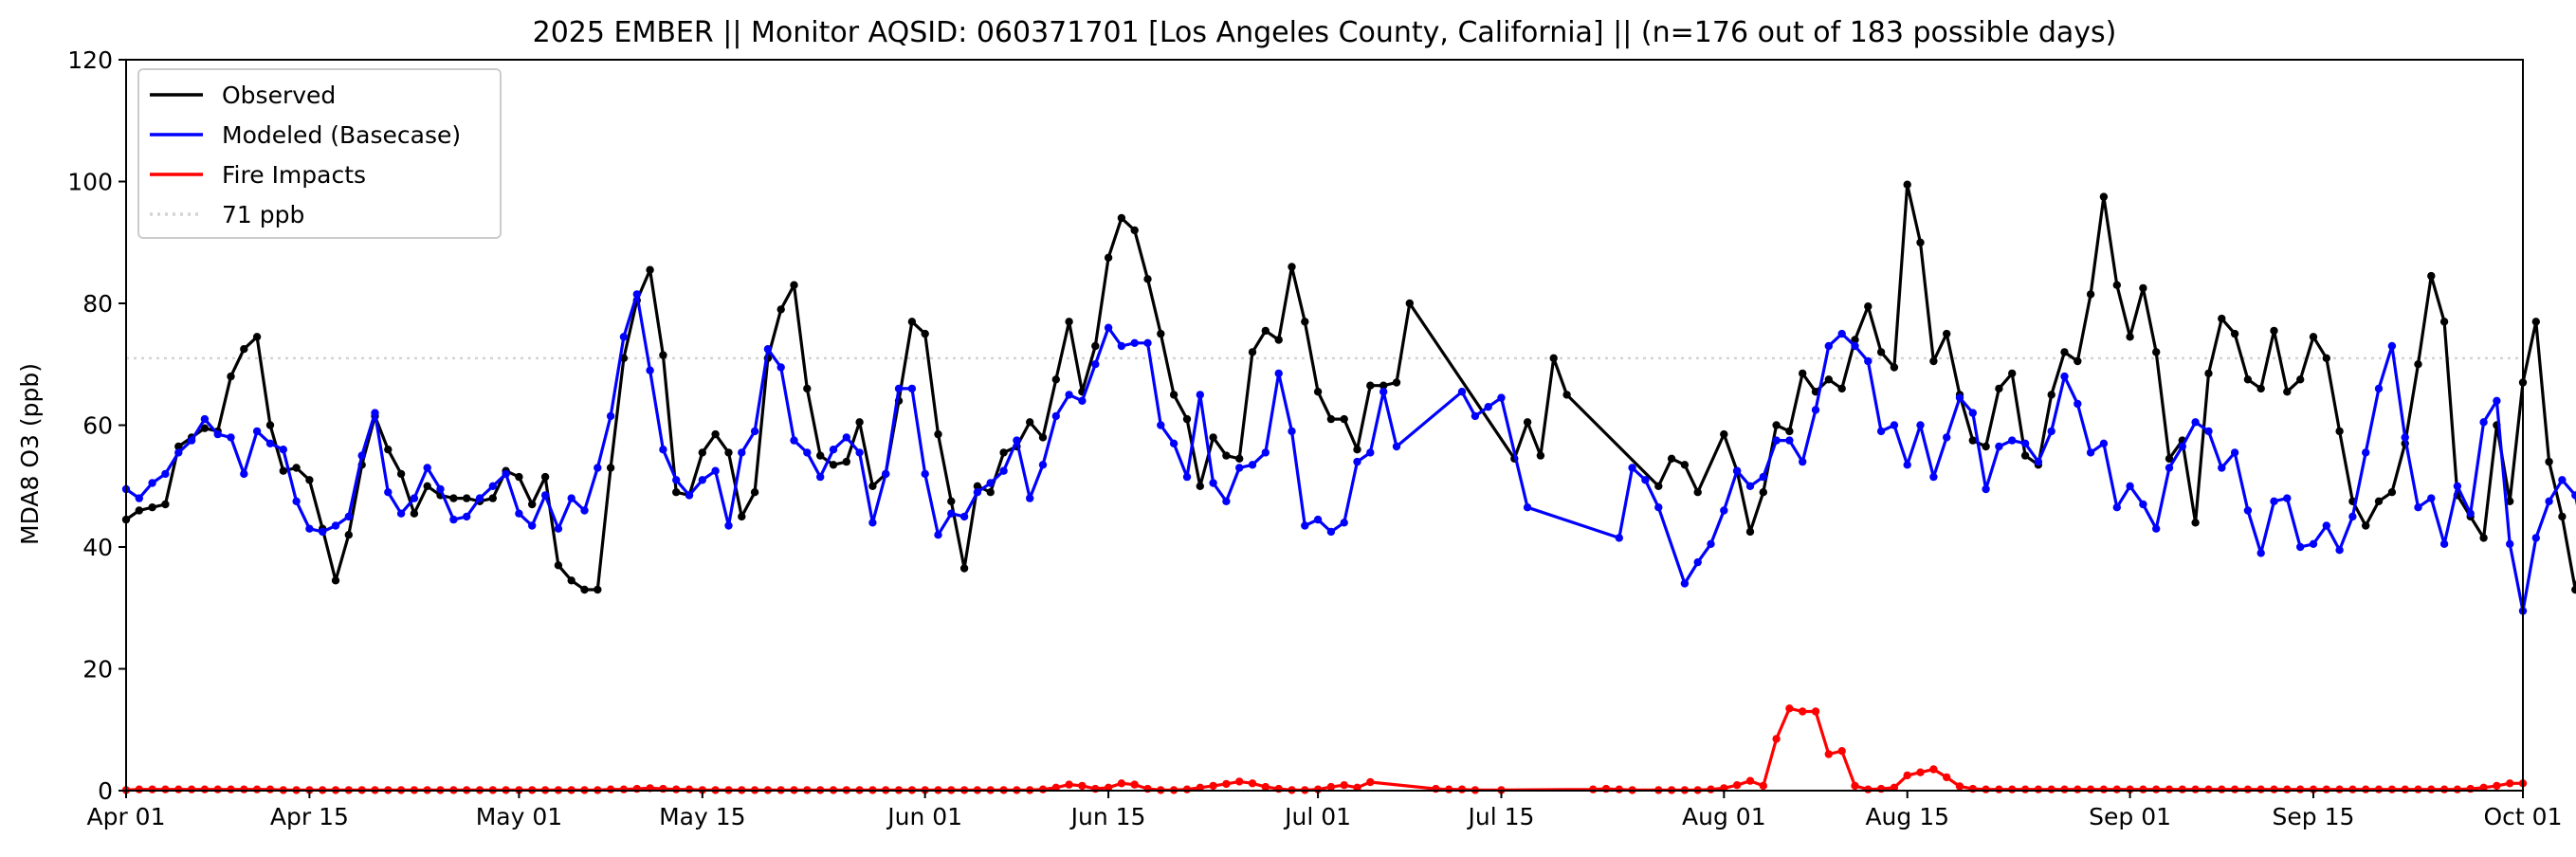 This screenshot has width=2576, height=857. I want to click on x-tick-label: May 15, so click(702, 816).